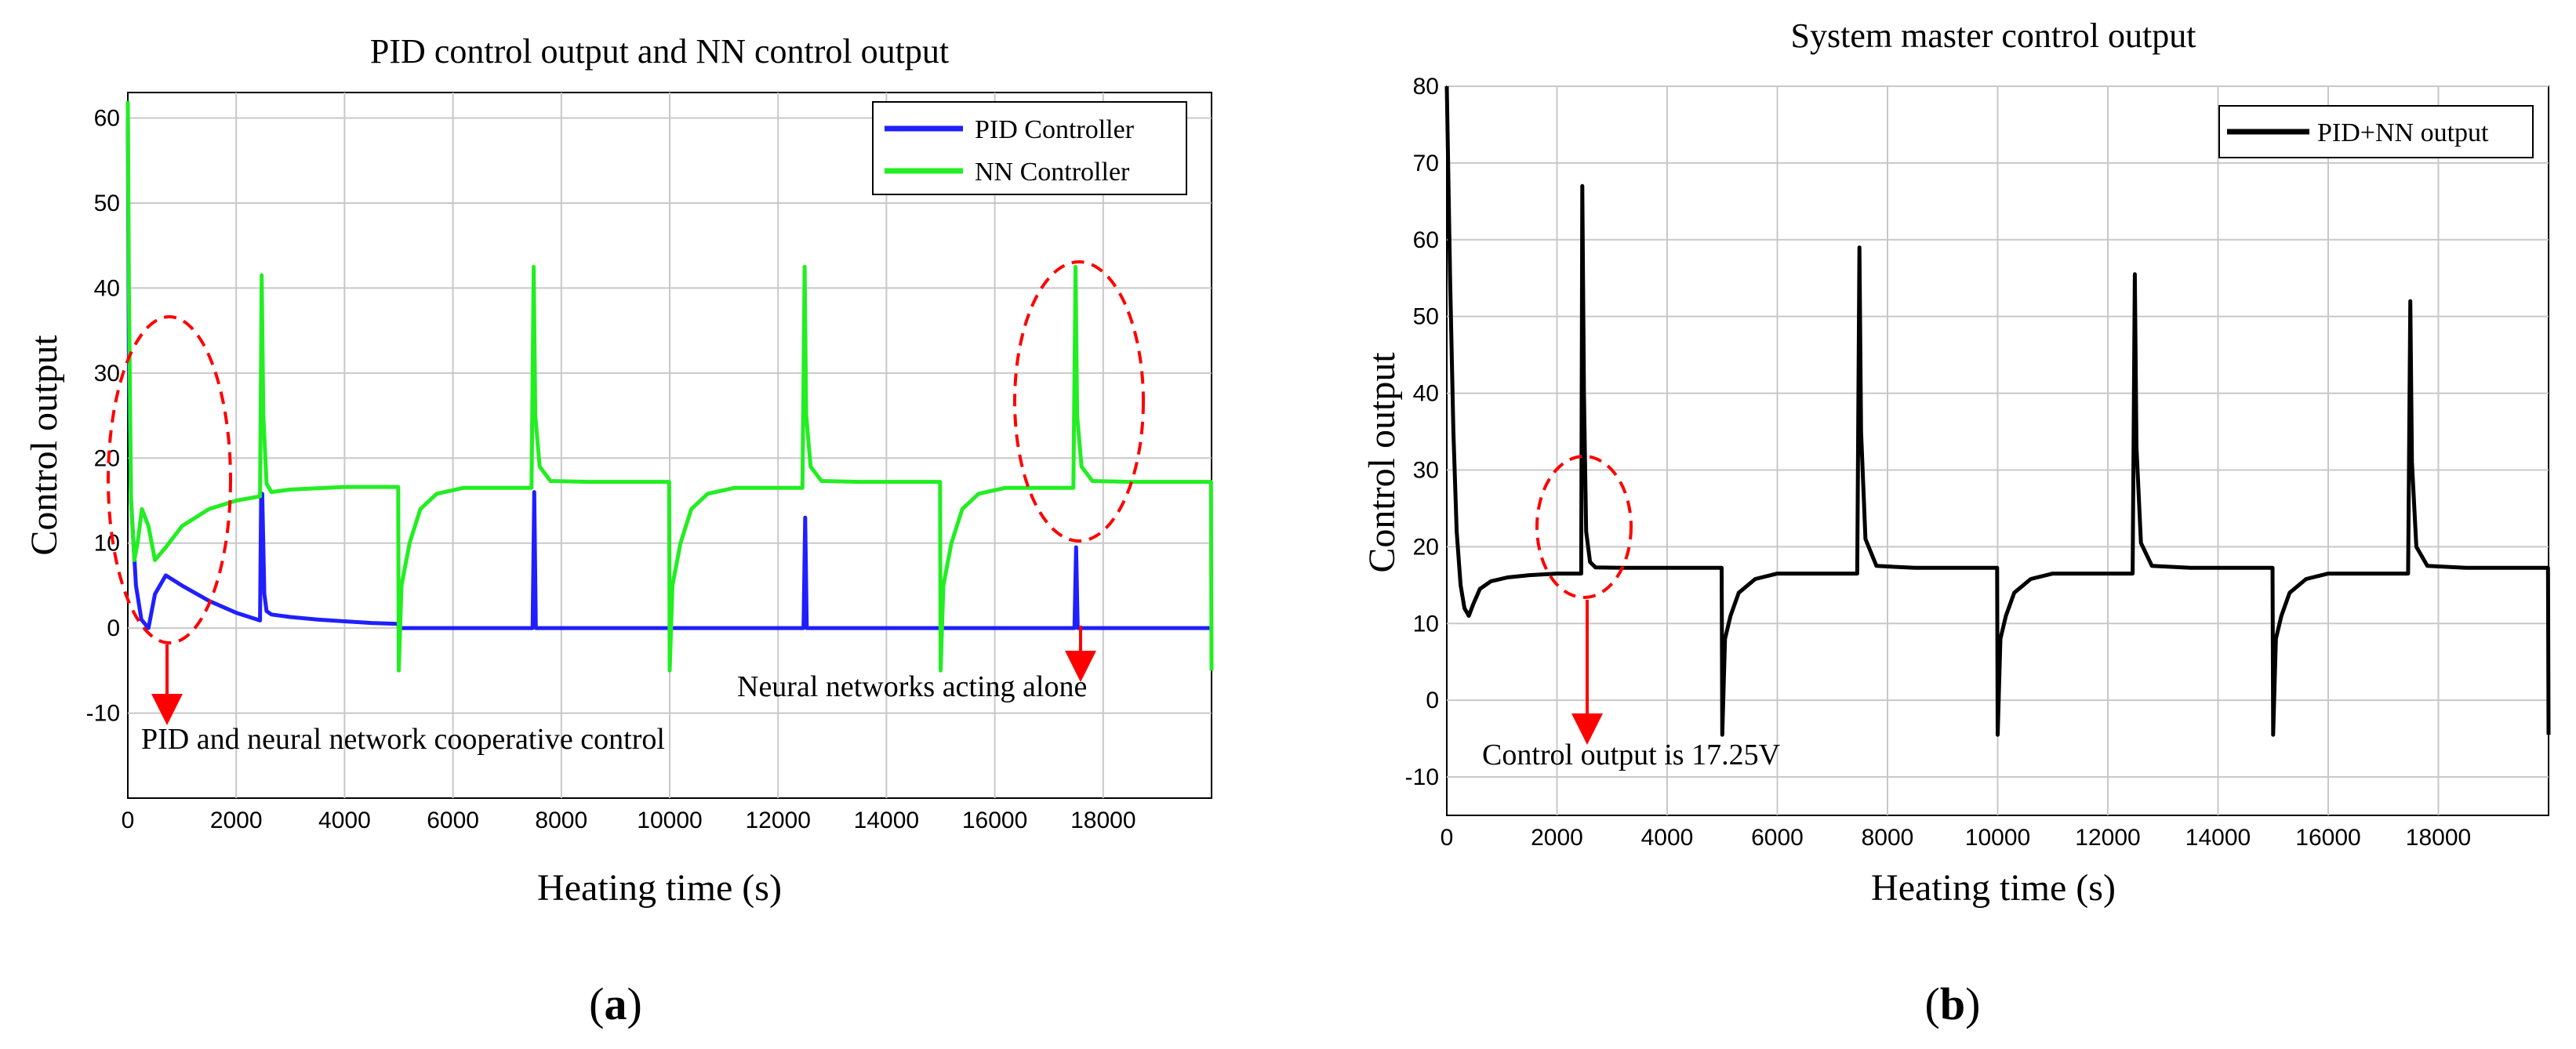 Image resolution: width=2576 pixels, height=1049 pixels. What do you see at coordinates (1993, 35) in the screenshot?
I see `chart-b-title: System master control output` at bounding box center [1993, 35].